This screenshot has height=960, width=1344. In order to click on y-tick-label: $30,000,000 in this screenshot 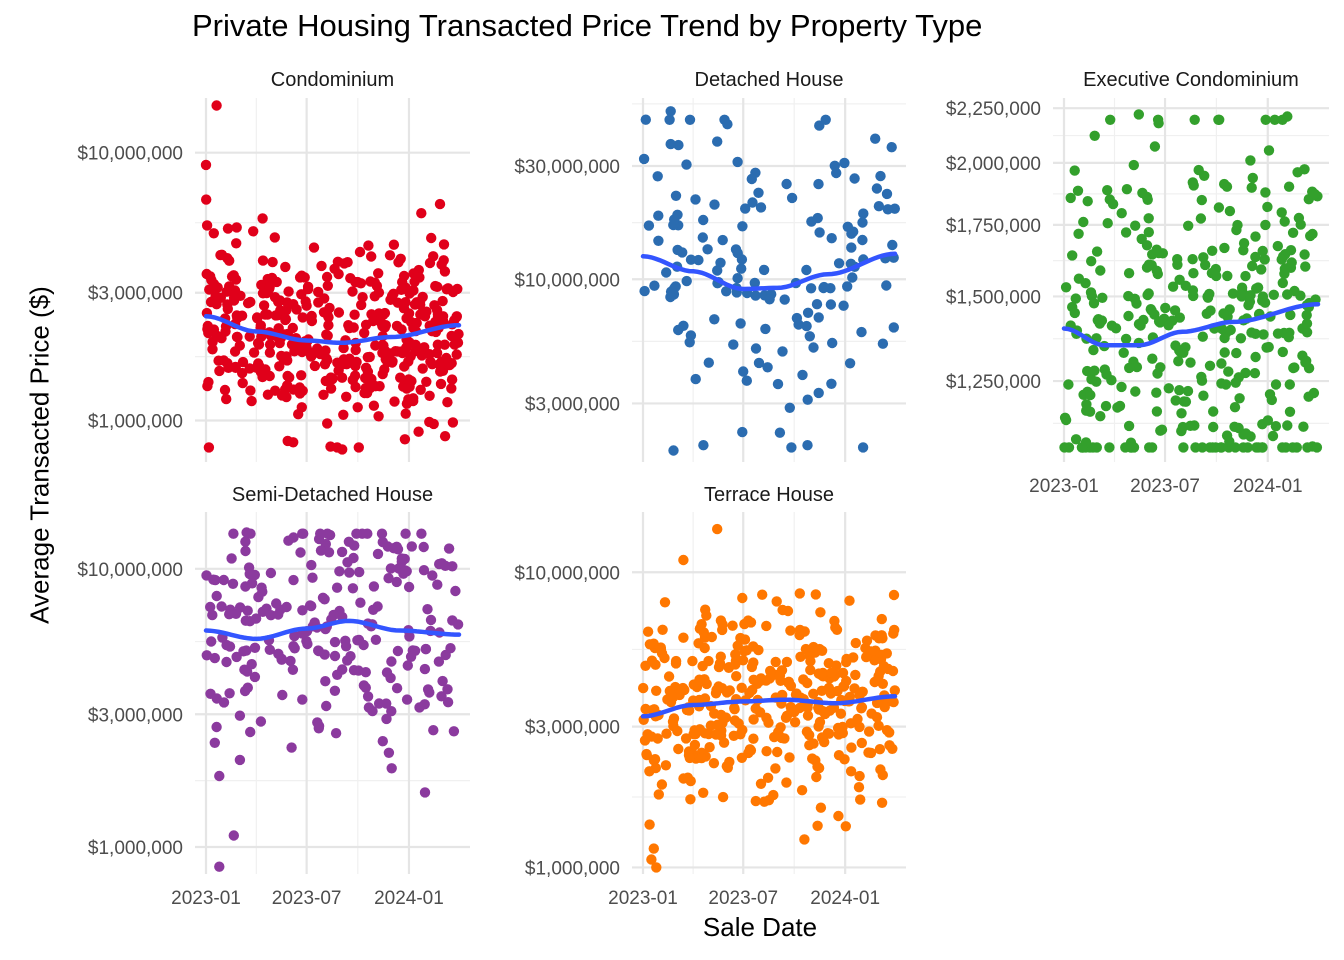, I will do `click(567, 167)`.